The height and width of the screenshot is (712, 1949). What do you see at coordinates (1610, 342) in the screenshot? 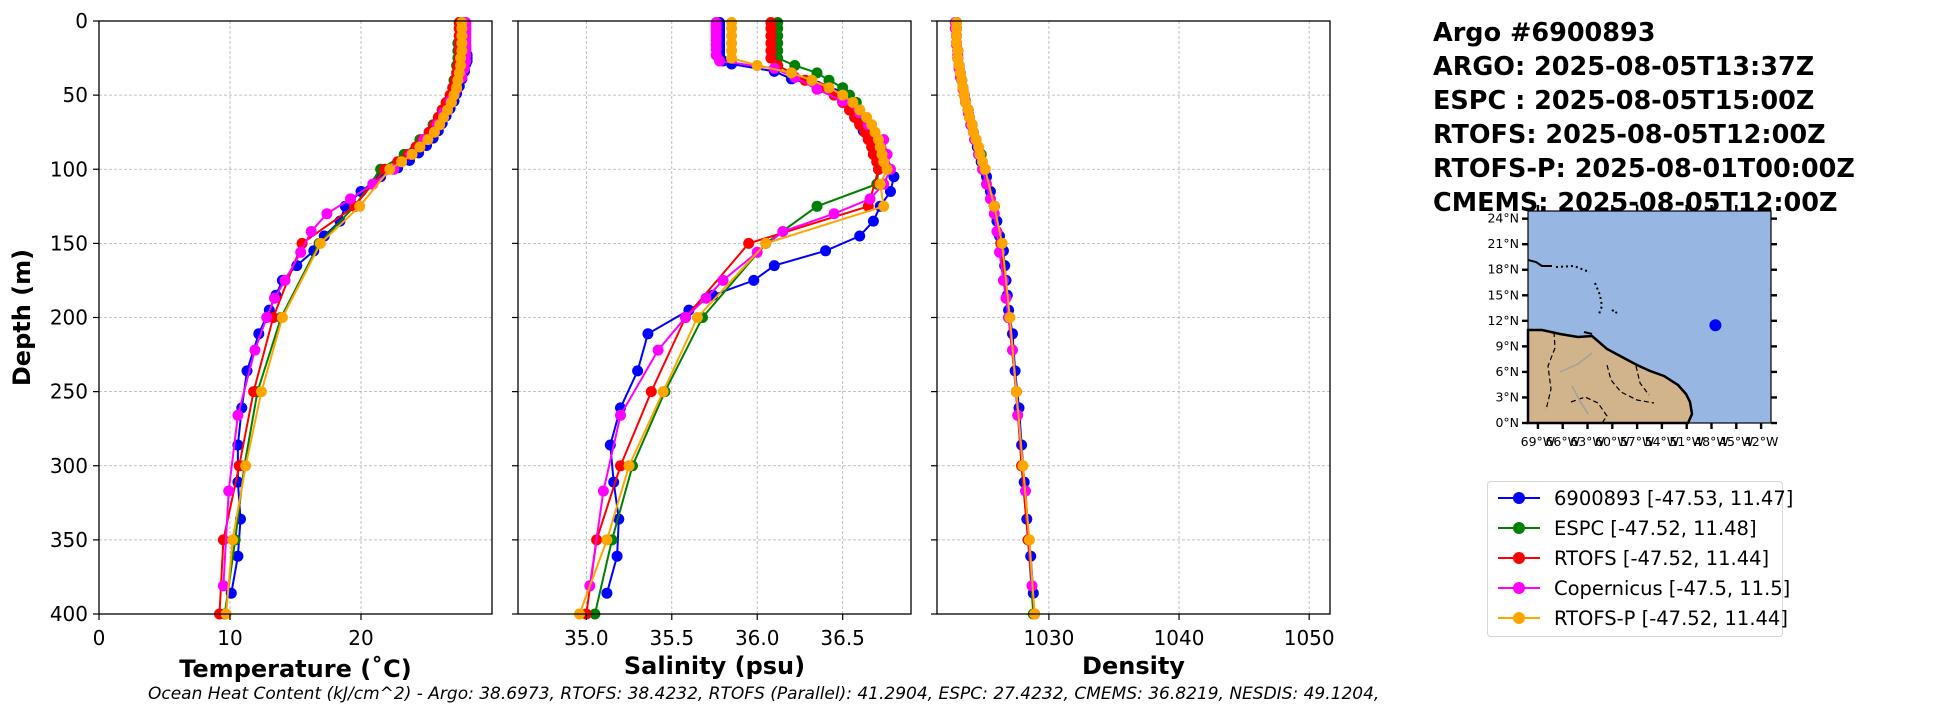
I see `map-land` at bounding box center [1610, 342].